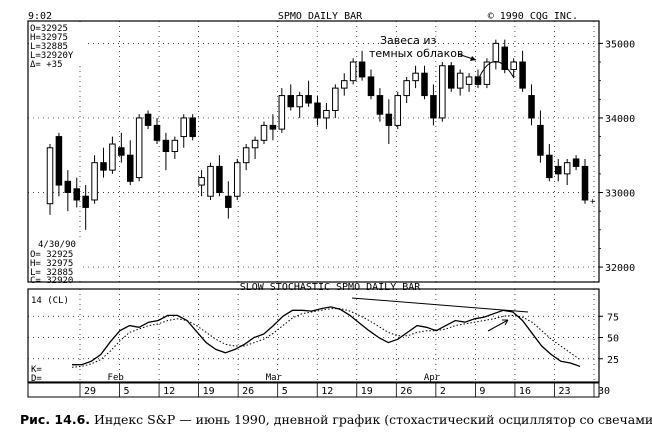 This screenshot has height=443, width=652. I want to click on x-tick-label: 30, so click(604, 391).